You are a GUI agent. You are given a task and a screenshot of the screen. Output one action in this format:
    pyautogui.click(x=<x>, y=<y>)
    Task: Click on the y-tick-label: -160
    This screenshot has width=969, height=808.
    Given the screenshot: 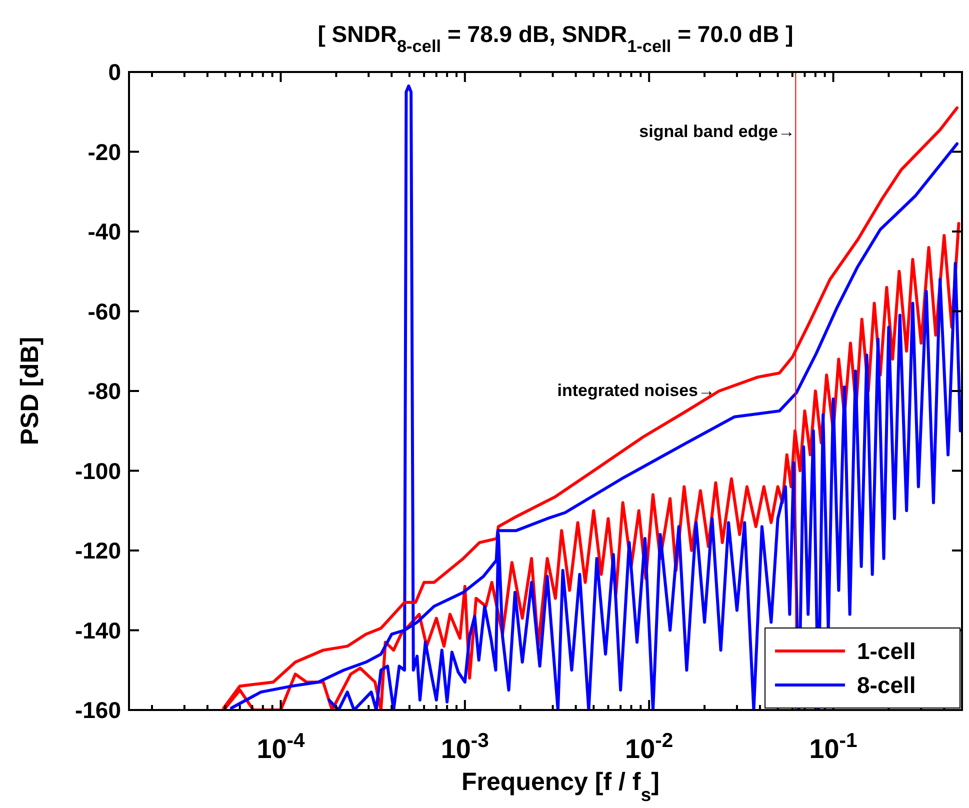 What is the action you would take?
    pyautogui.click(x=97, y=710)
    